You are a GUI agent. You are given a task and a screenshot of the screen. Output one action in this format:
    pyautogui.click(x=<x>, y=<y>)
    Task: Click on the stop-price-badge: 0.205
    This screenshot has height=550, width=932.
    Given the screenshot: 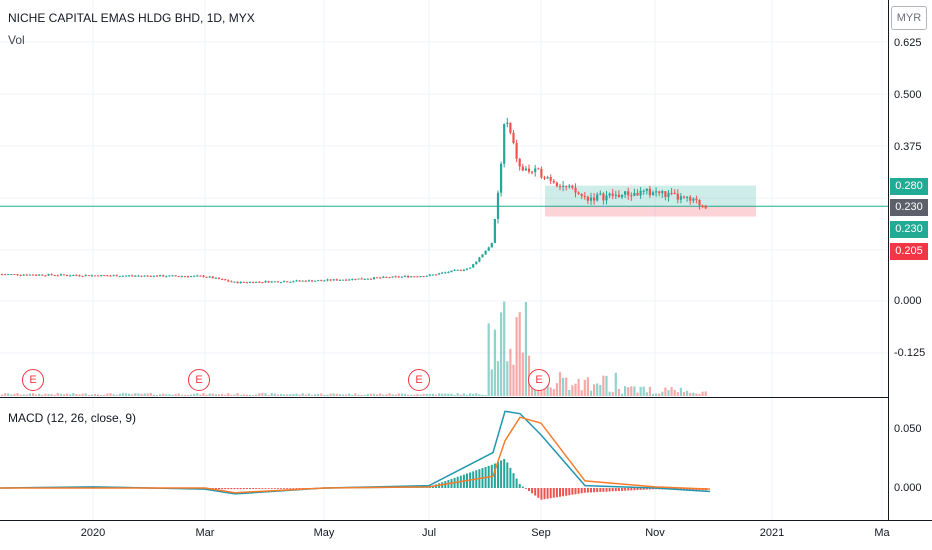 What is the action you would take?
    pyautogui.click(x=909, y=251)
    